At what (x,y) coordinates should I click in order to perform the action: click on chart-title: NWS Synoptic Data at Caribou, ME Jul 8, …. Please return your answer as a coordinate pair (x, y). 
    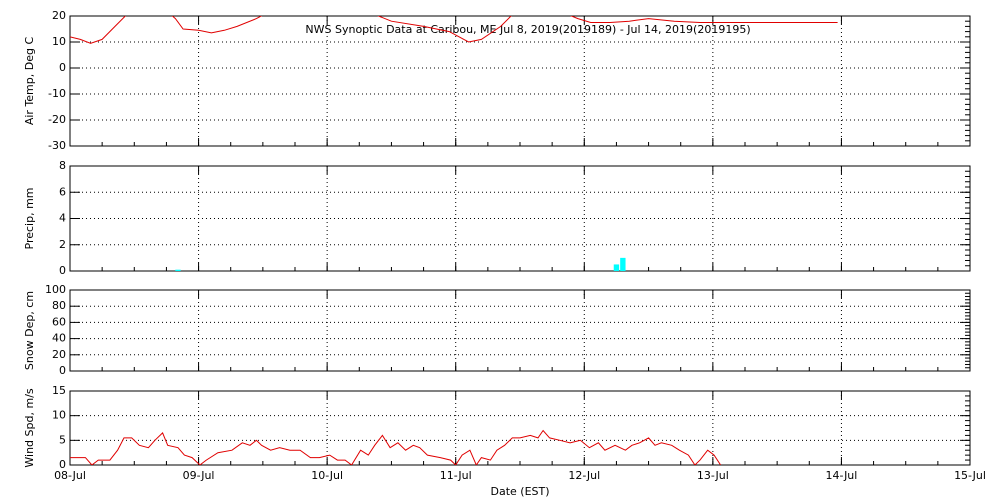
    Looking at the image, I should click on (527, 29).